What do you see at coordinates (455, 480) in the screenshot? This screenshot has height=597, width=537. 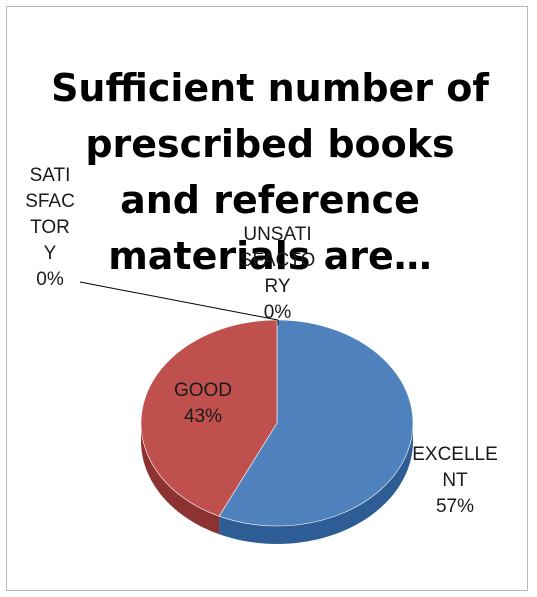 I see `data-label-excellent: EXCELLE NT 57%` at bounding box center [455, 480].